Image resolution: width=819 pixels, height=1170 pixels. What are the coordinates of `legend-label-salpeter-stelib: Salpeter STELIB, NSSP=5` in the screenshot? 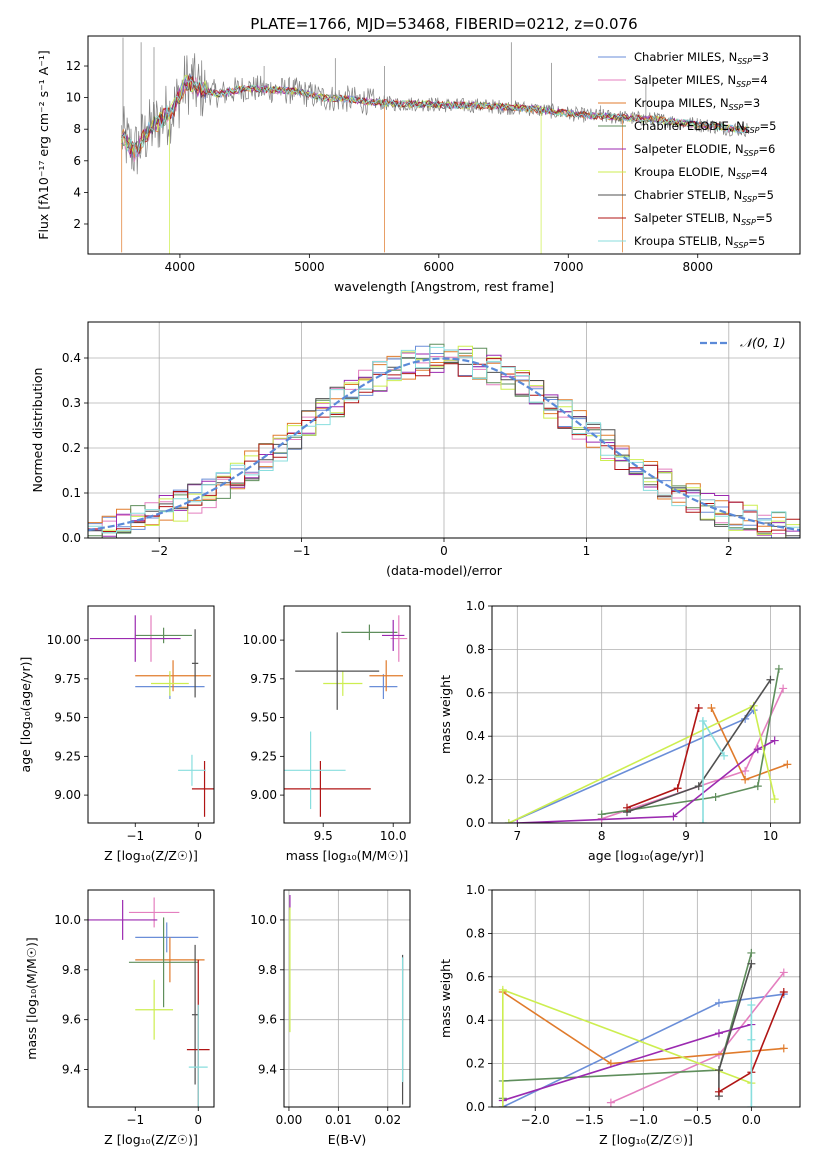 It's located at (703, 219).